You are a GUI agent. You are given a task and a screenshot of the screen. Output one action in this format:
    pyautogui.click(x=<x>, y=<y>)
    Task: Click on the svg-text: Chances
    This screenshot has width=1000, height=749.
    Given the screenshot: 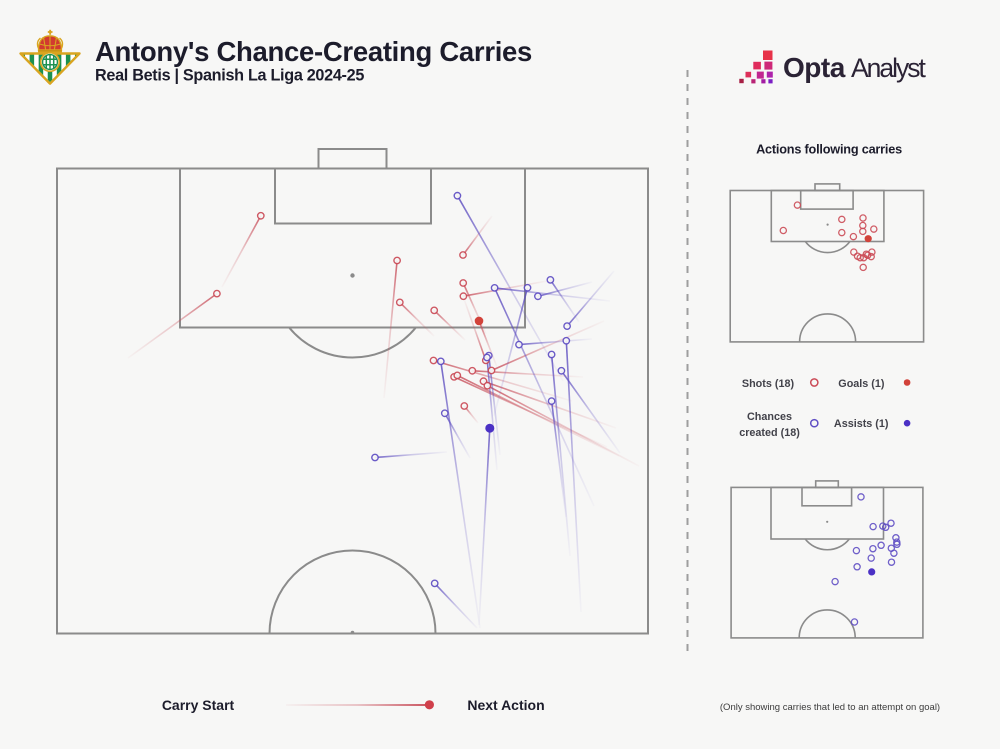 What is the action you would take?
    pyautogui.click(x=769, y=417)
    